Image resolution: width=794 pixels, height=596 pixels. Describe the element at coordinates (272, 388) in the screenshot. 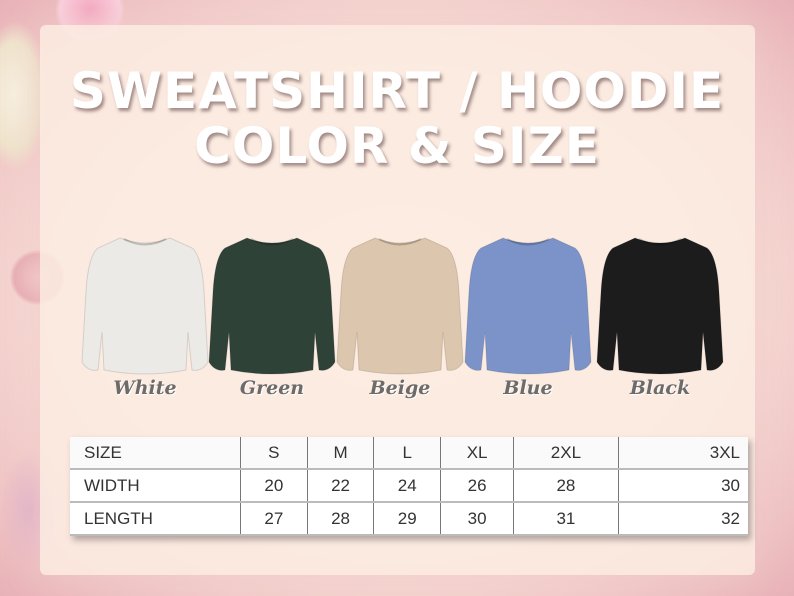

I see `color-label-green: Green` at that location.